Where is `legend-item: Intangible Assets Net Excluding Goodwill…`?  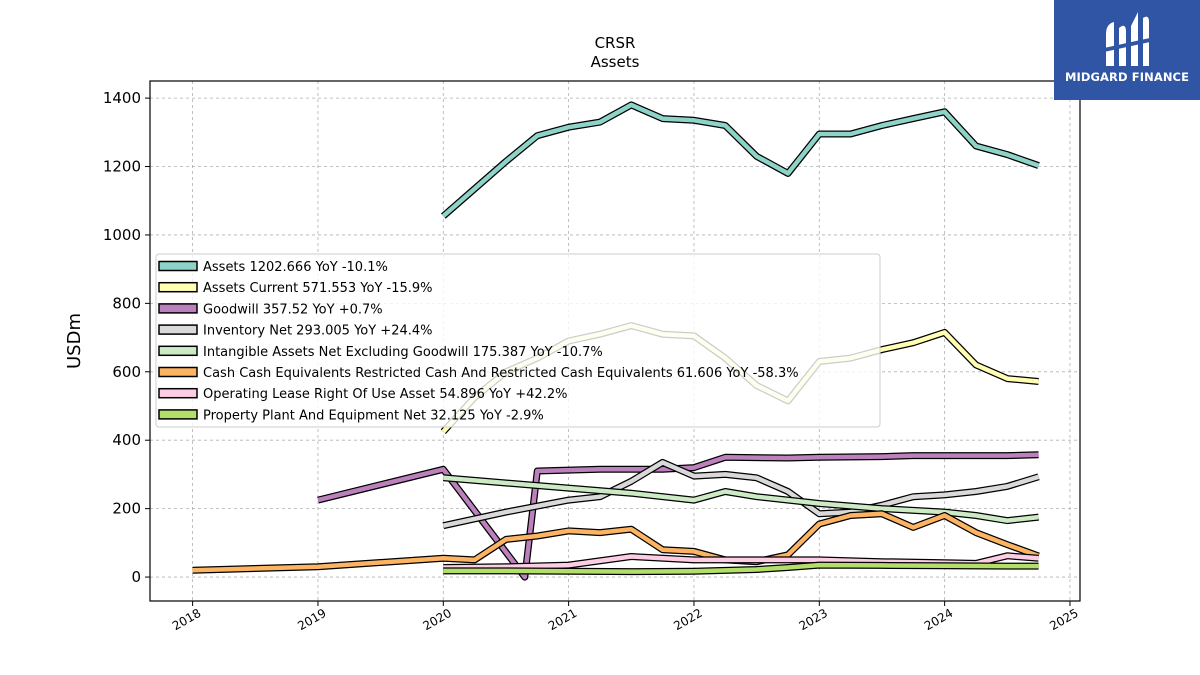 legend-item: Intangible Assets Net Excluding Goodwill… is located at coordinates (380, 352).